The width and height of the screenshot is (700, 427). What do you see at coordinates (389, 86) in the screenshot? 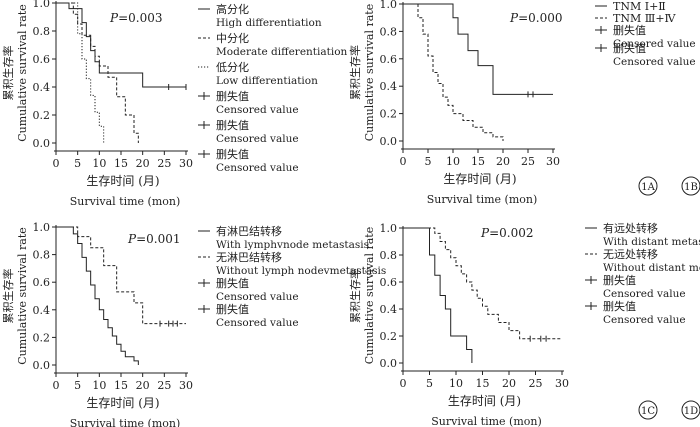
I see `panel-1b-y-tick-label: 0.4` at bounding box center [389, 86].